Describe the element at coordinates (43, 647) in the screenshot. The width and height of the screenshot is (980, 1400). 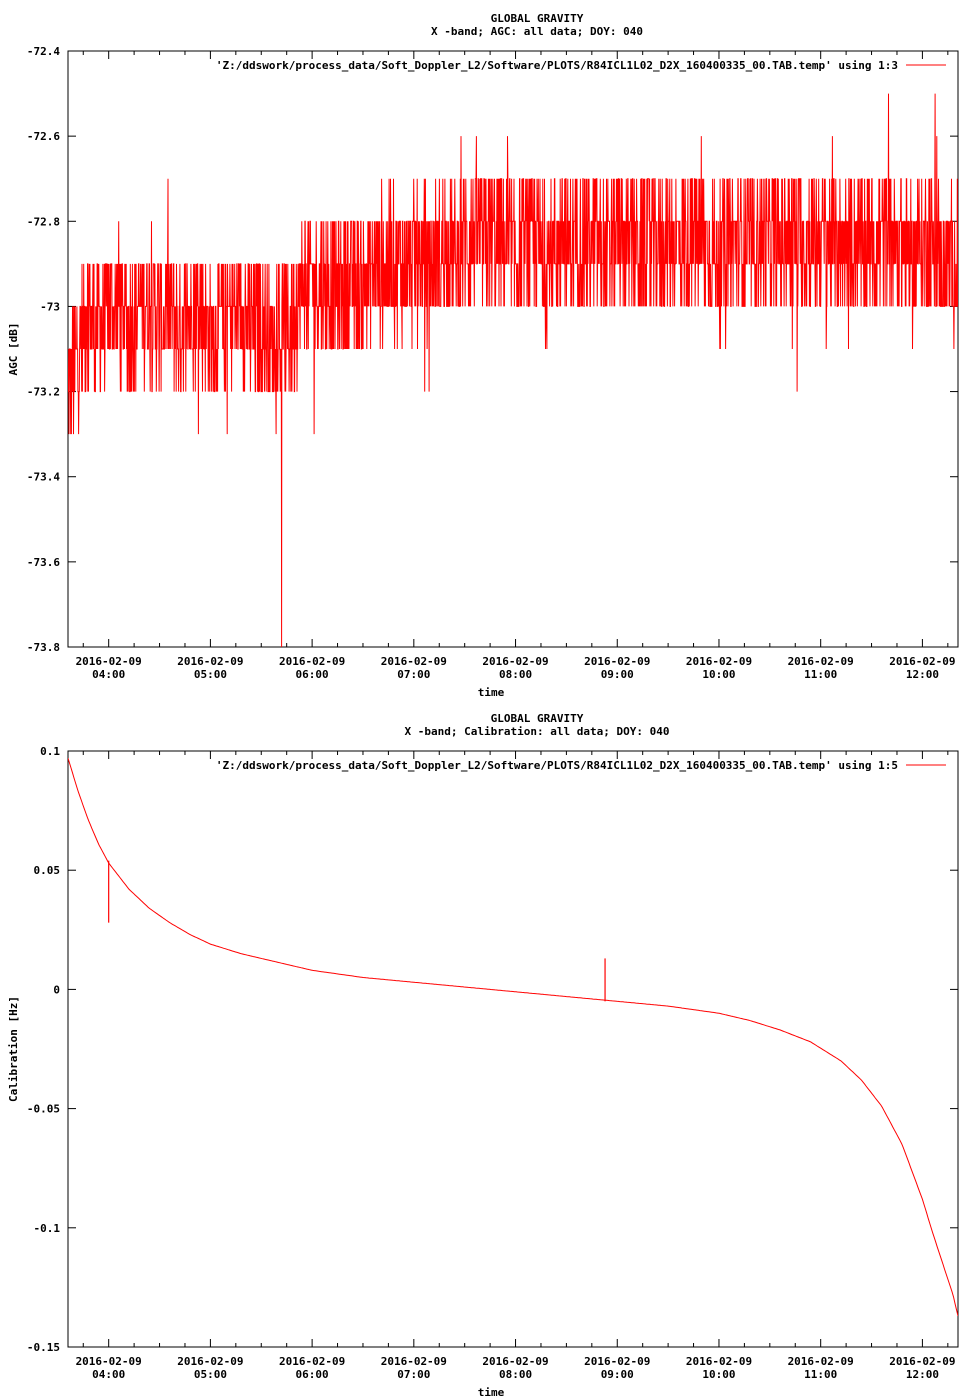
I see `y-tick-label: -73.8` at that location.